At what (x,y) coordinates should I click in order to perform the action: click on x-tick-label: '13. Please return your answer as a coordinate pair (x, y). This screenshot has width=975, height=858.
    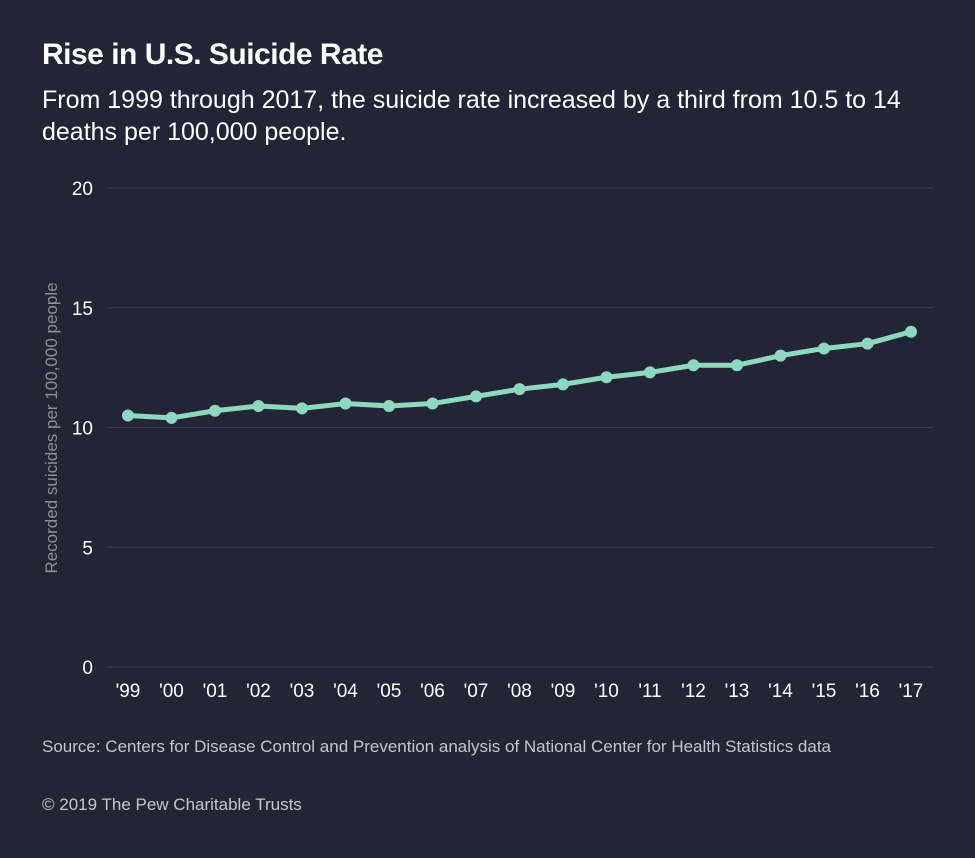
    Looking at the image, I should click on (737, 691).